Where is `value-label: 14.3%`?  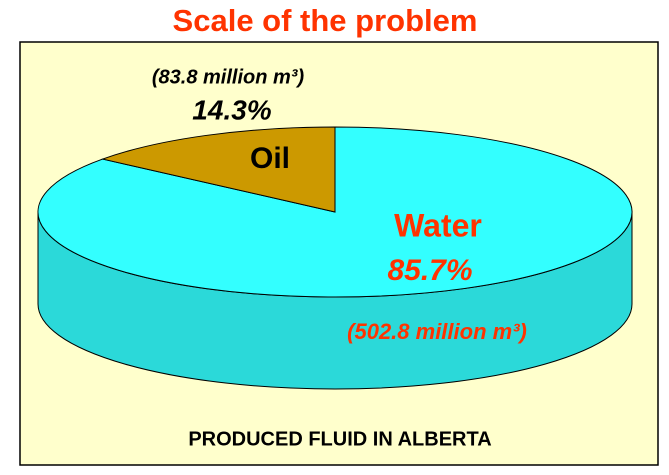 value-label: 14.3% is located at coordinates (231, 109).